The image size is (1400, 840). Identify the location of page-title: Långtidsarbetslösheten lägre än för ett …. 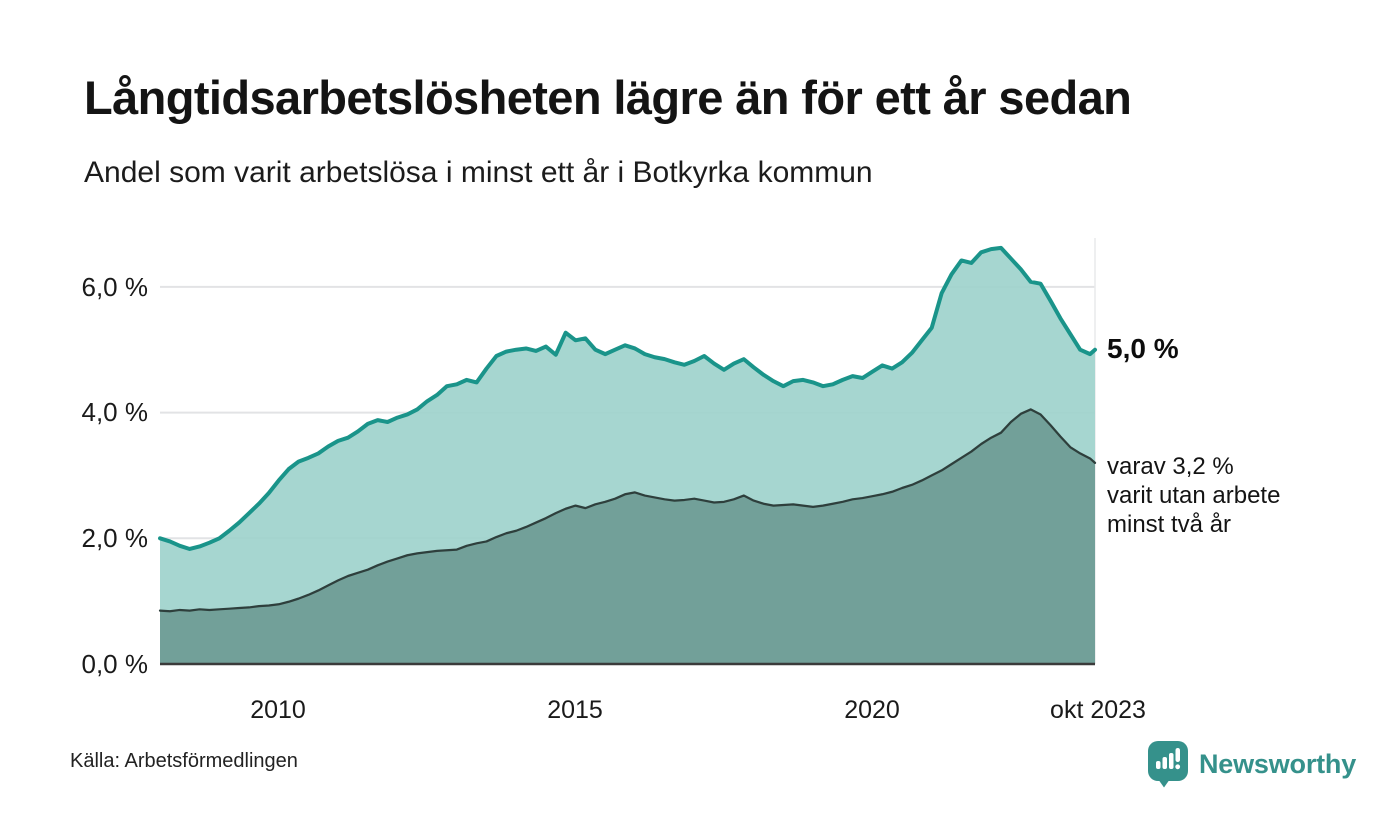
(608, 97).